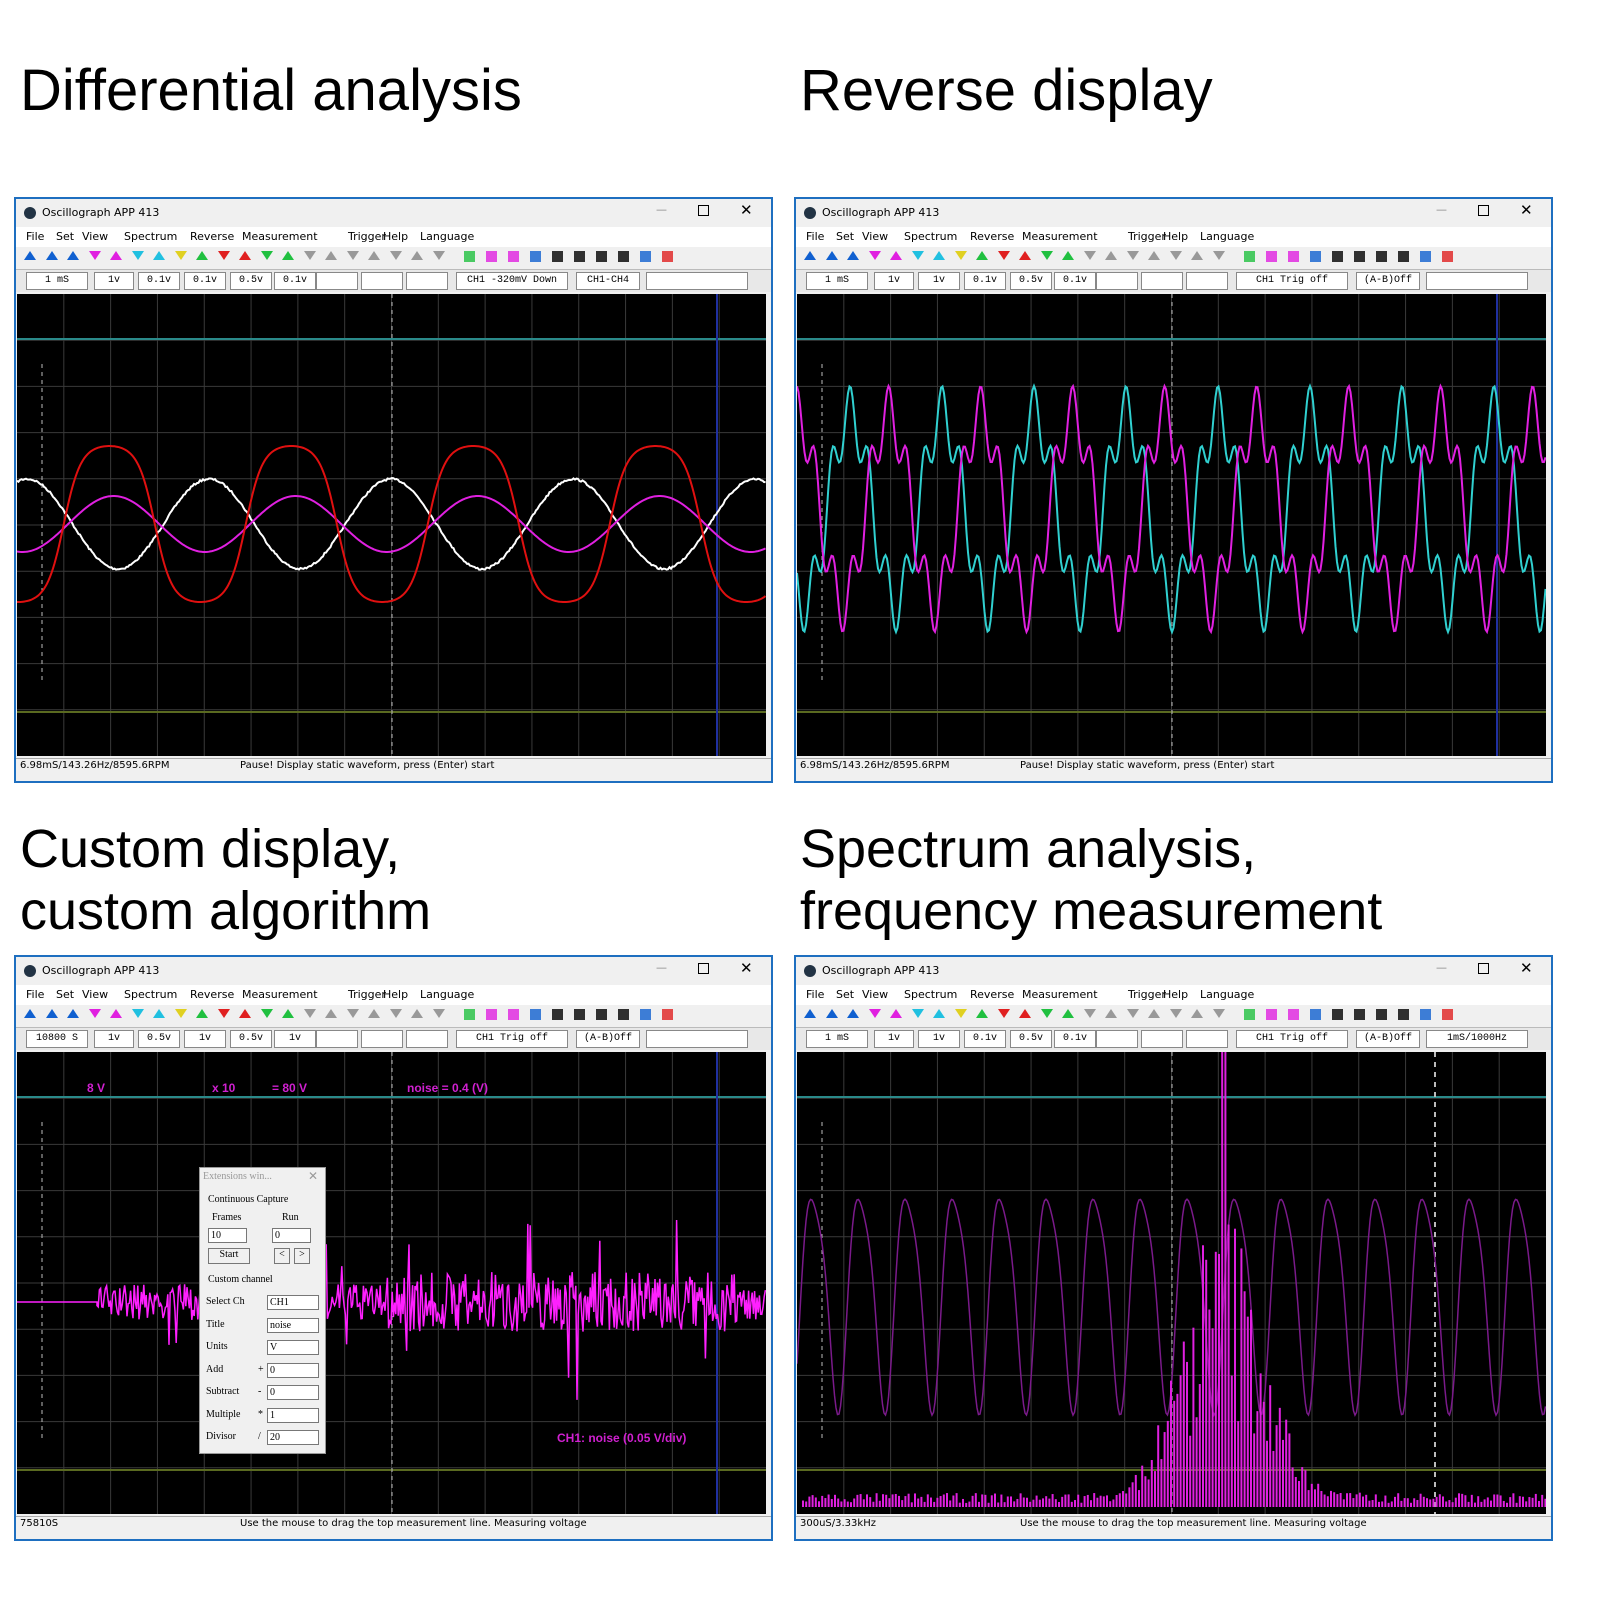 The width and height of the screenshot is (1601, 1601). I want to click on scope-display, so click(1171, 525).